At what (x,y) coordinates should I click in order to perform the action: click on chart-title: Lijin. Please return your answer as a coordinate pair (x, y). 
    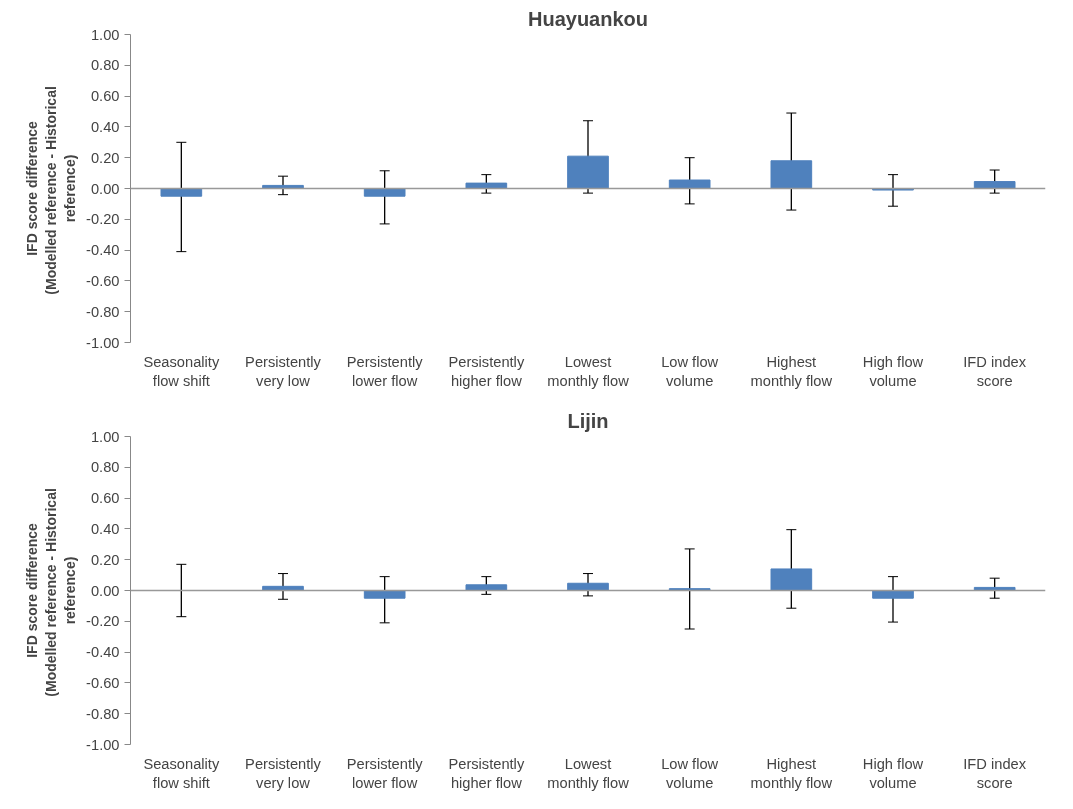
    Looking at the image, I should click on (588, 420).